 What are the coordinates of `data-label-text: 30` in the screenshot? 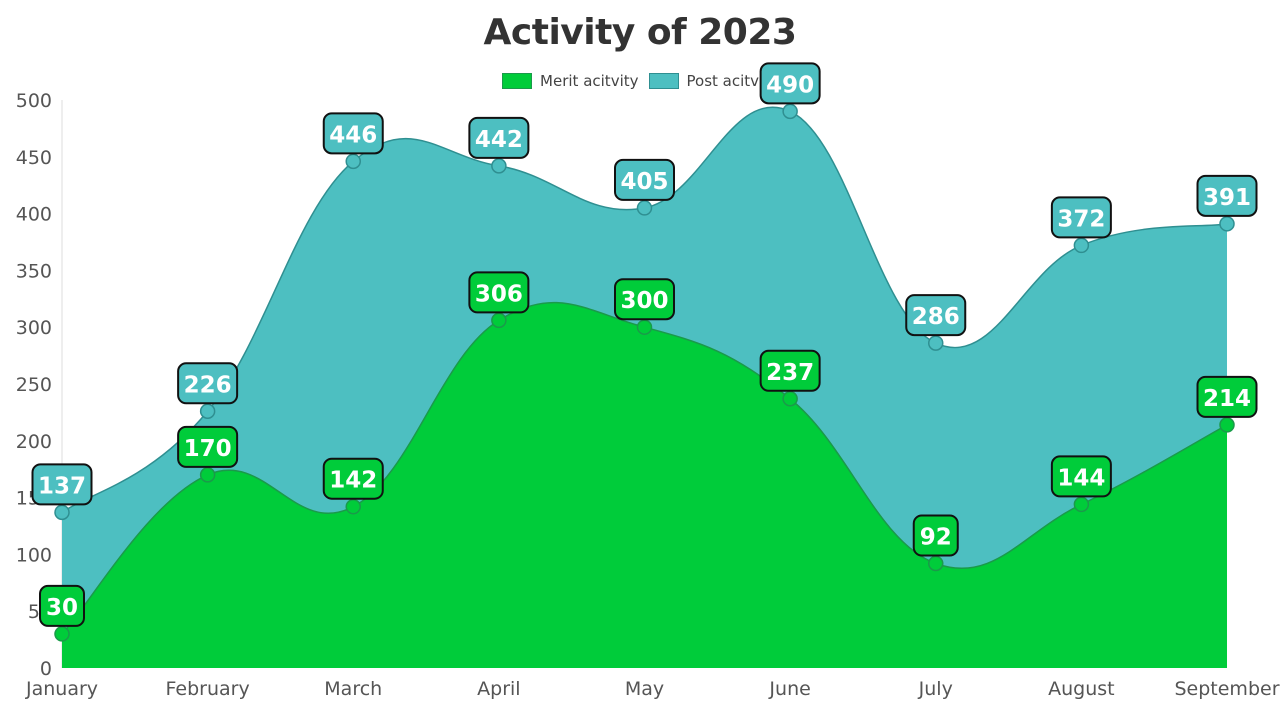 It's located at (62, 608).